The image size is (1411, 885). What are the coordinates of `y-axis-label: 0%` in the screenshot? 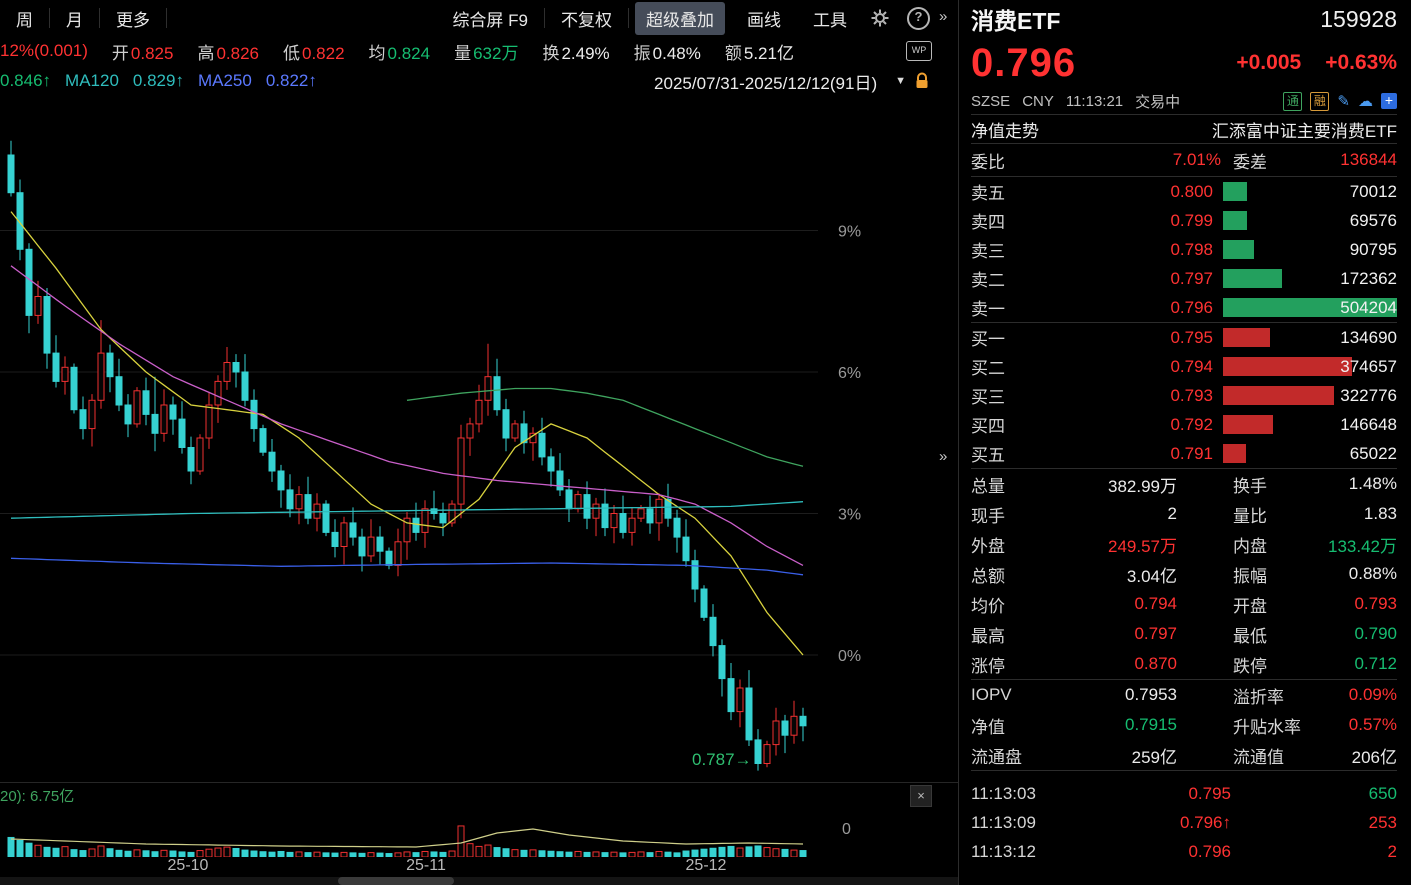 It's located at (849, 656).